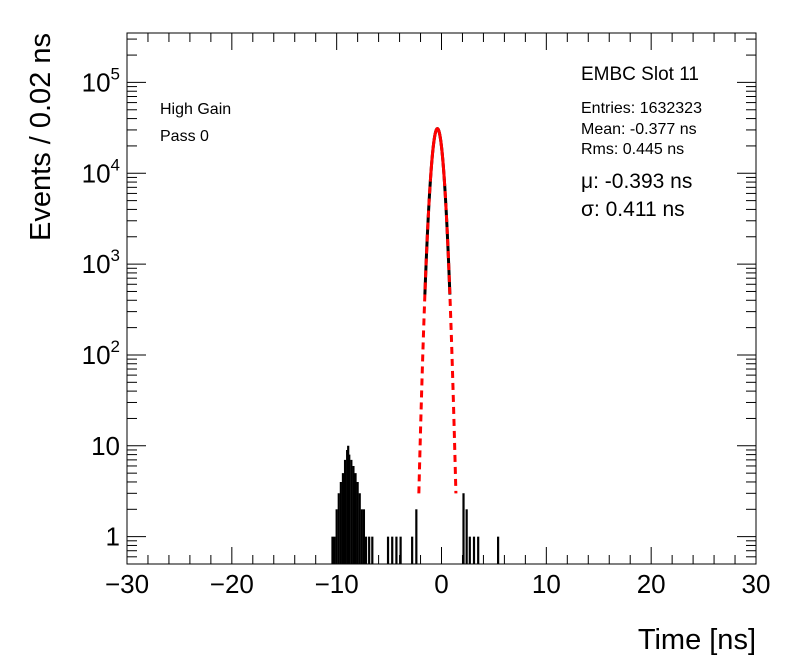 This screenshot has height=672, width=796. What do you see at coordinates (424, 336) in the screenshot?
I see `fit-curve-dashed-left` at bounding box center [424, 336].